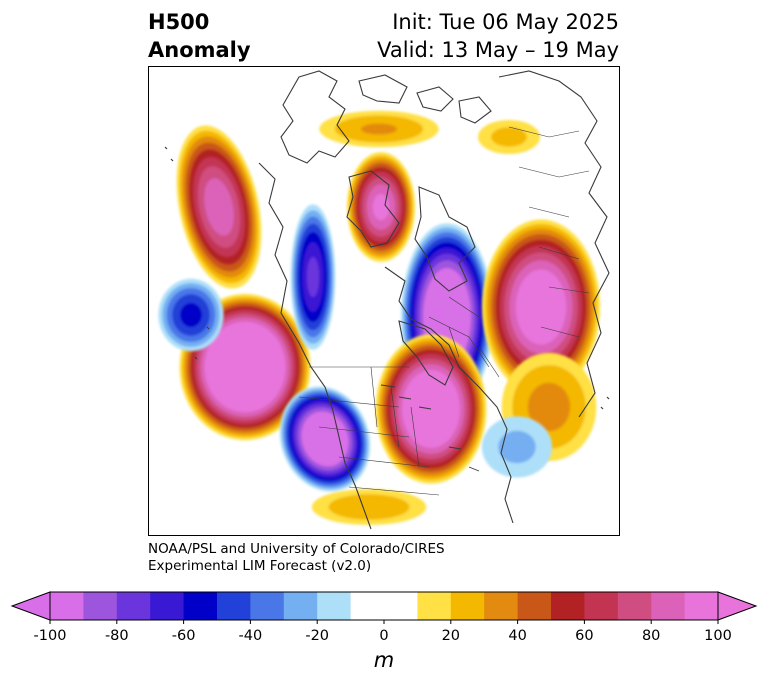  I want to click on colorbar-tick-label: 20, so click(451, 636).